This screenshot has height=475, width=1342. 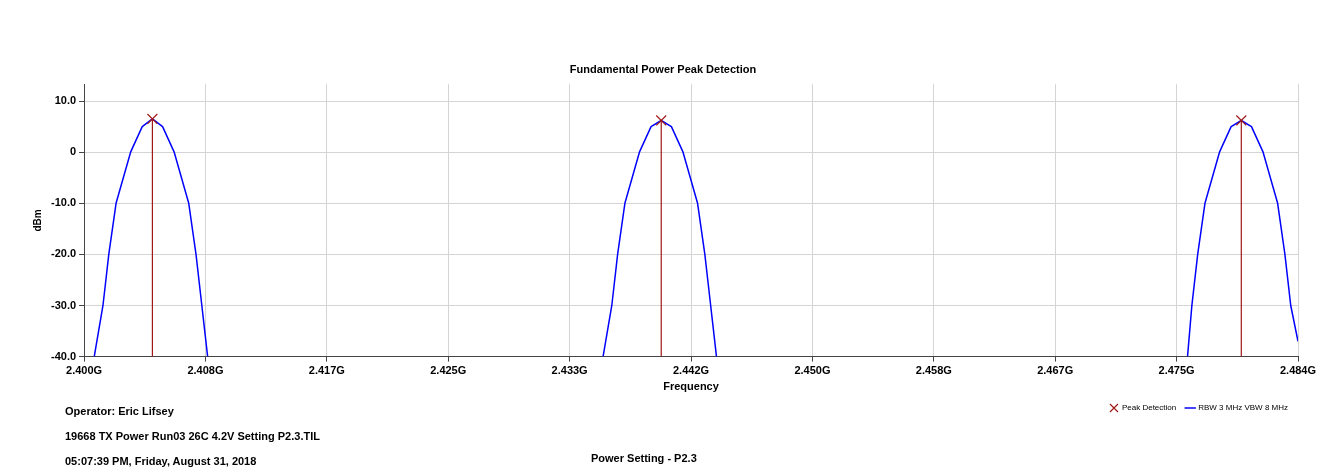 What do you see at coordinates (812, 370) in the screenshot?
I see `x-tick-label: 2.450G` at bounding box center [812, 370].